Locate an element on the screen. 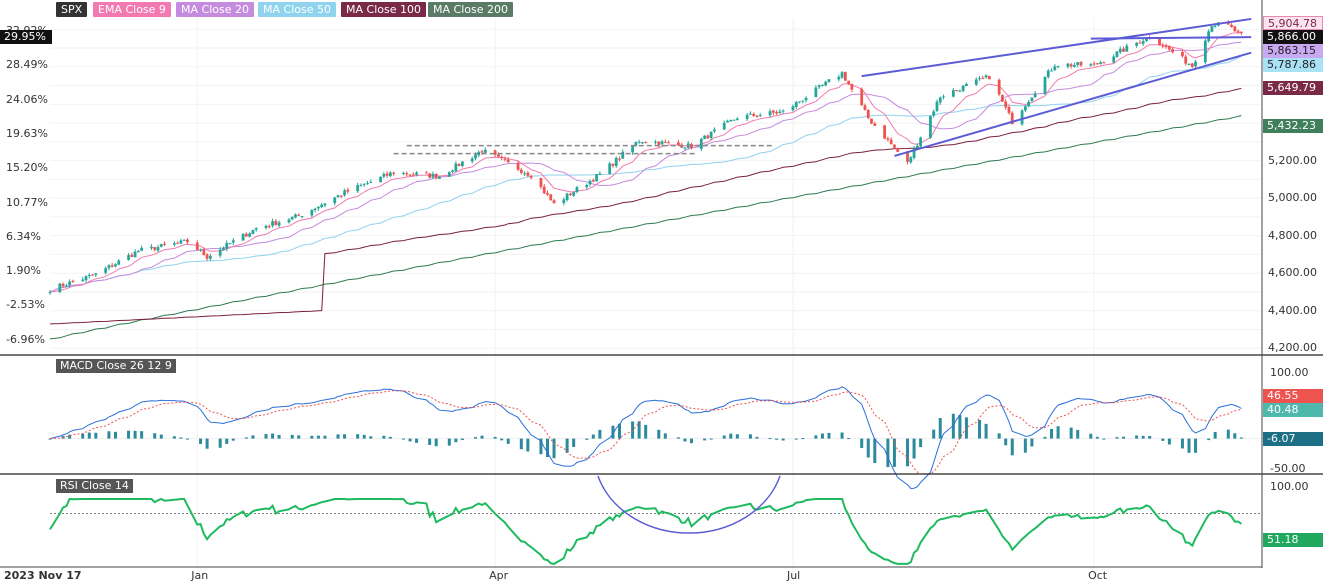 The height and width of the screenshot is (584, 1323). macd-tag: 46.55 is located at coordinates (1293, 396).